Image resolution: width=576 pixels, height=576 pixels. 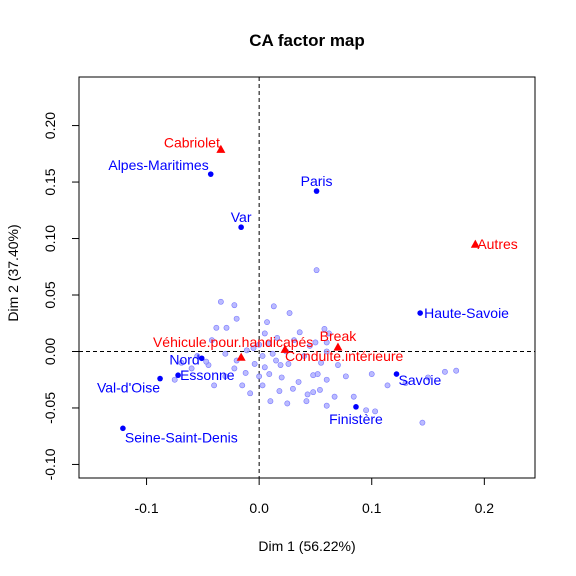 What do you see at coordinates (50, 351) in the screenshot?
I see `y-tick-label: 0.00` at bounding box center [50, 351].